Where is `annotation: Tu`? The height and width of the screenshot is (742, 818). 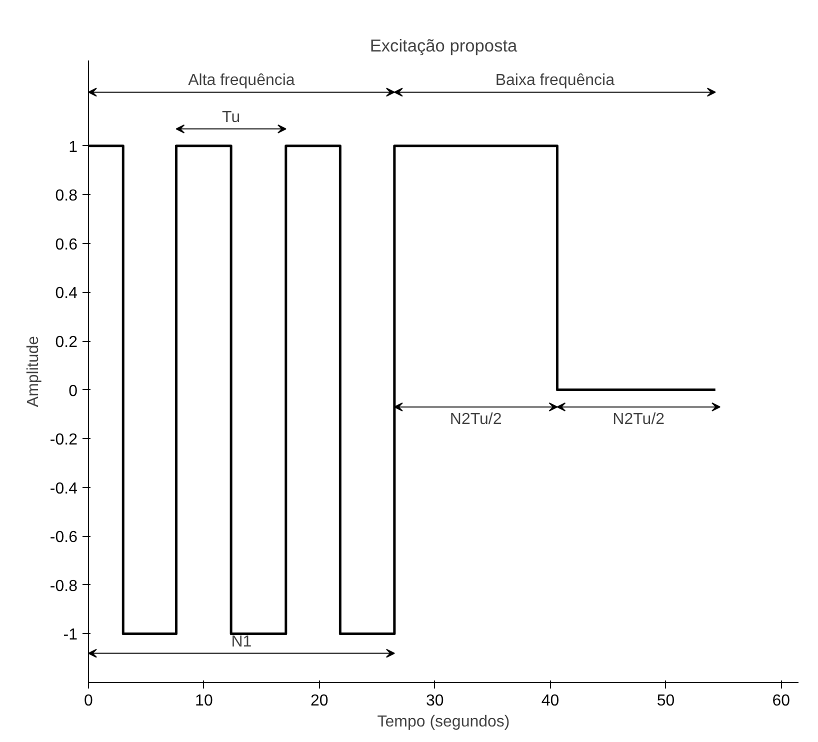 annotation: Tu is located at coordinates (231, 117).